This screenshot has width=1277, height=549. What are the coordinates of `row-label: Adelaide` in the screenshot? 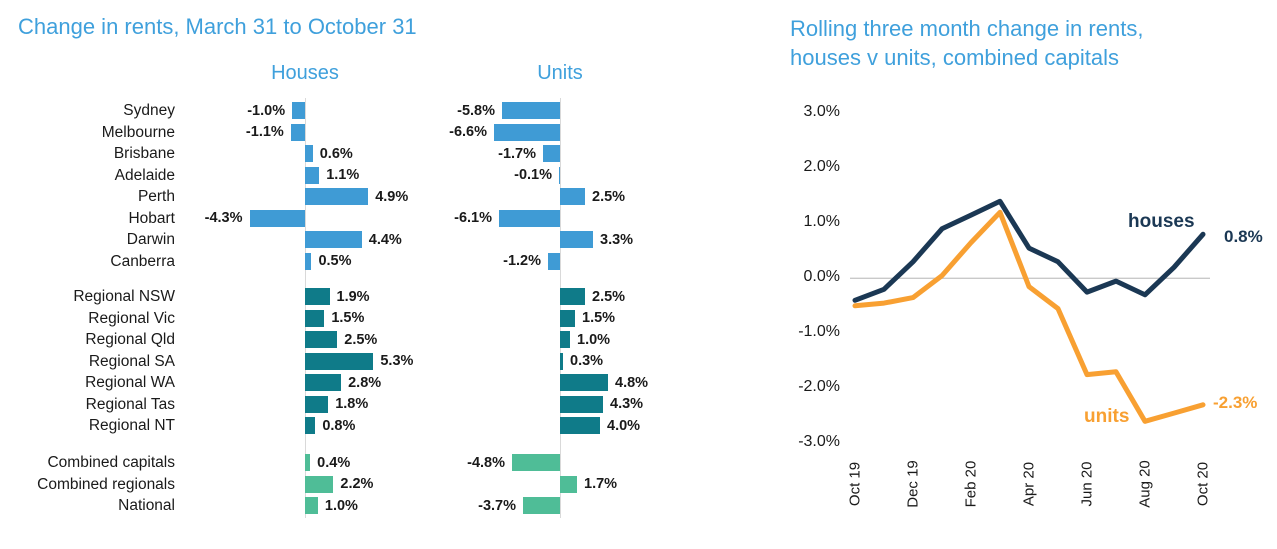 It's located at (144, 175).